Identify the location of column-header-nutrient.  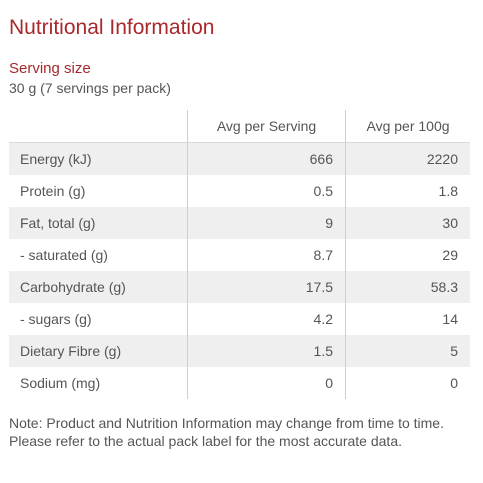
(98, 126).